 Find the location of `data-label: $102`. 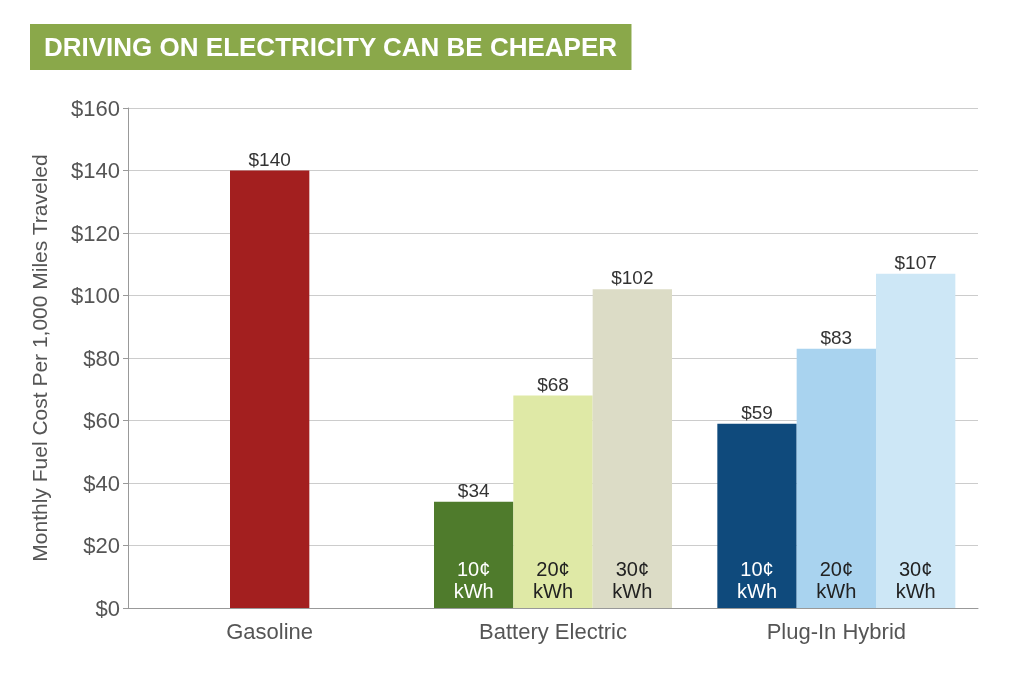

data-label: $102 is located at coordinates (632, 278).